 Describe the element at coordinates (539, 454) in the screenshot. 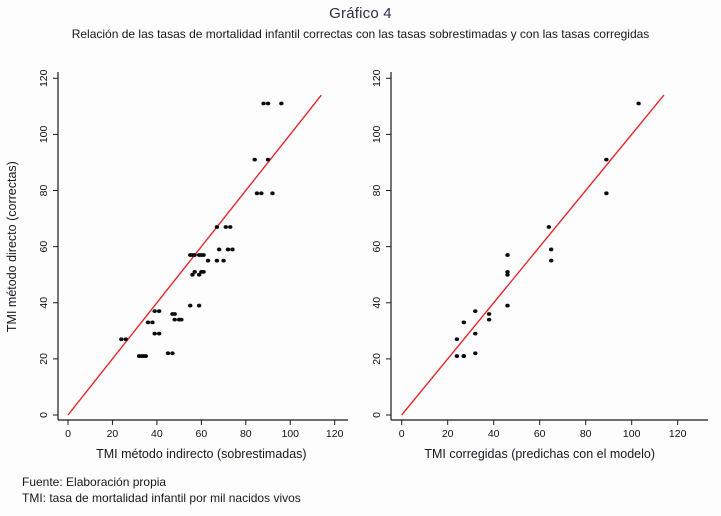

I see `x-axis-title: TMI corregidas (predichas con el modelo)` at that location.